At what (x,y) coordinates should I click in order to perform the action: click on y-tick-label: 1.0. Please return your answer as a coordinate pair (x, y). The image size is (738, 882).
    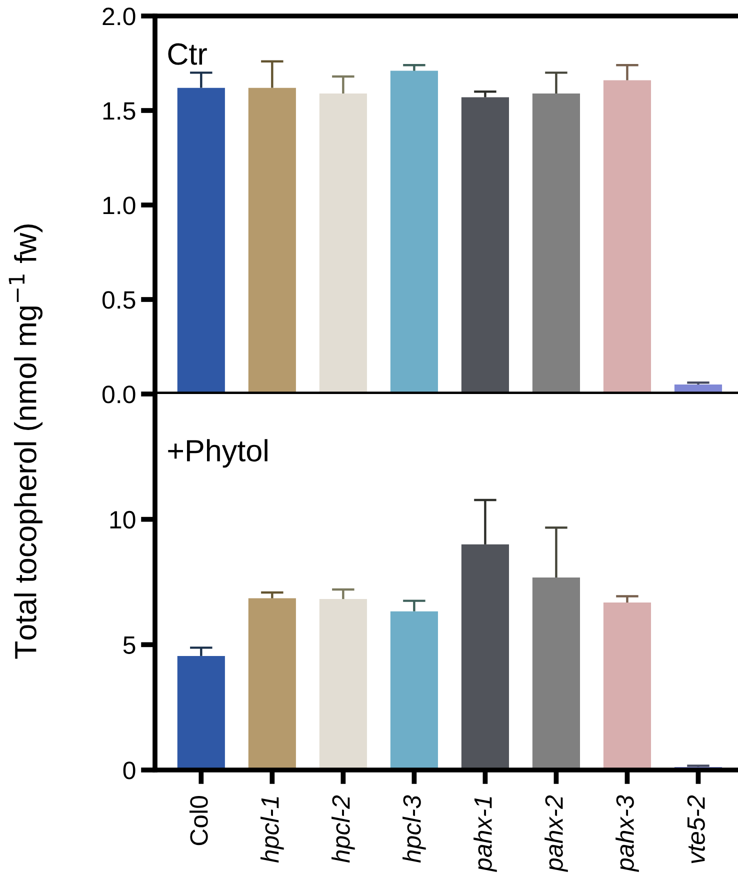
    Looking at the image, I should click on (119, 205).